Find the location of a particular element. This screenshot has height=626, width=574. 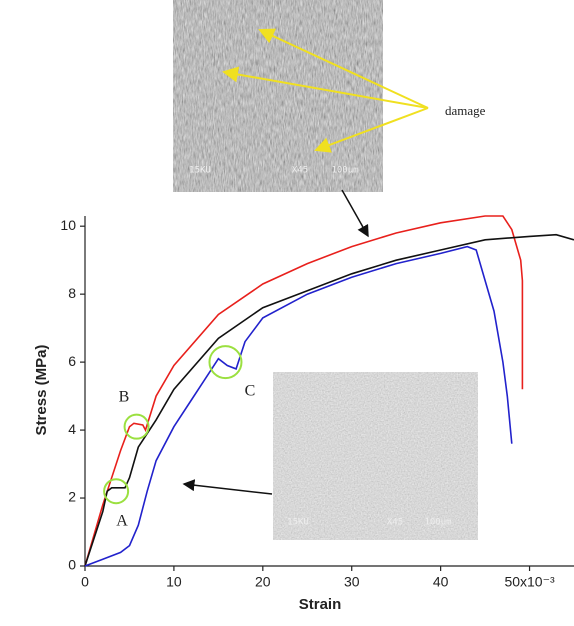

x-tick-label: 10 is located at coordinates (174, 582).